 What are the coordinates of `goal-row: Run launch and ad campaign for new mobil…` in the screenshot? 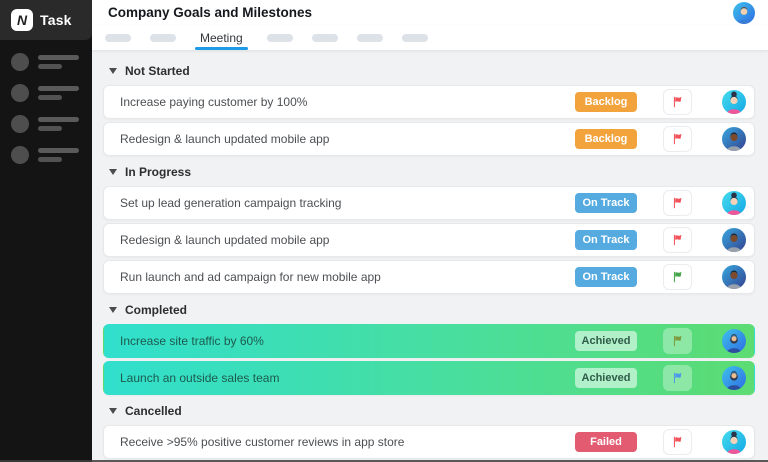 It's located at (429, 277).